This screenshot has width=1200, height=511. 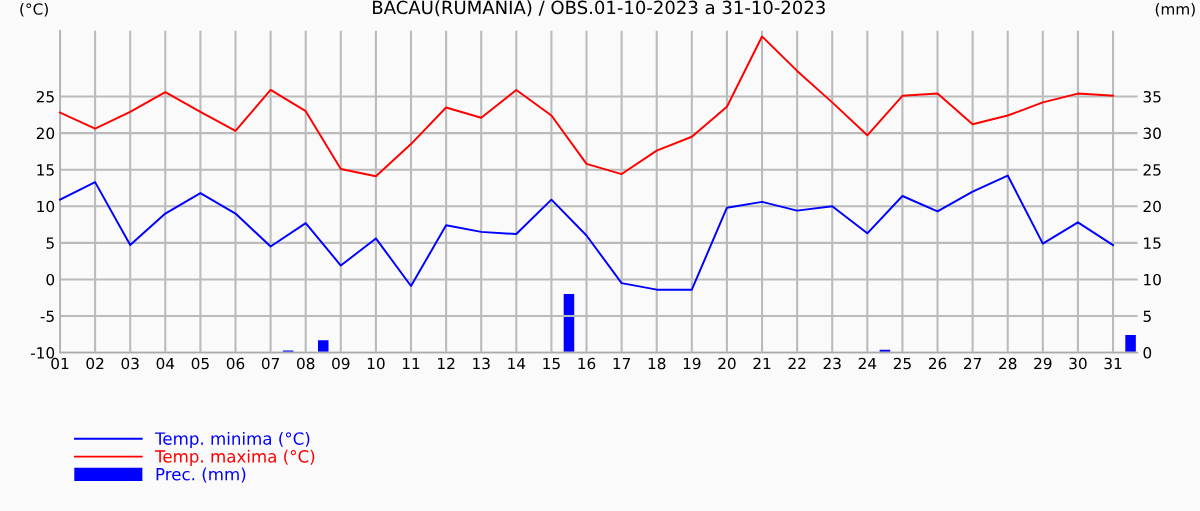 What do you see at coordinates (165, 363) in the screenshot?
I see `x-tick-label: 04` at bounding box center [165, 363].